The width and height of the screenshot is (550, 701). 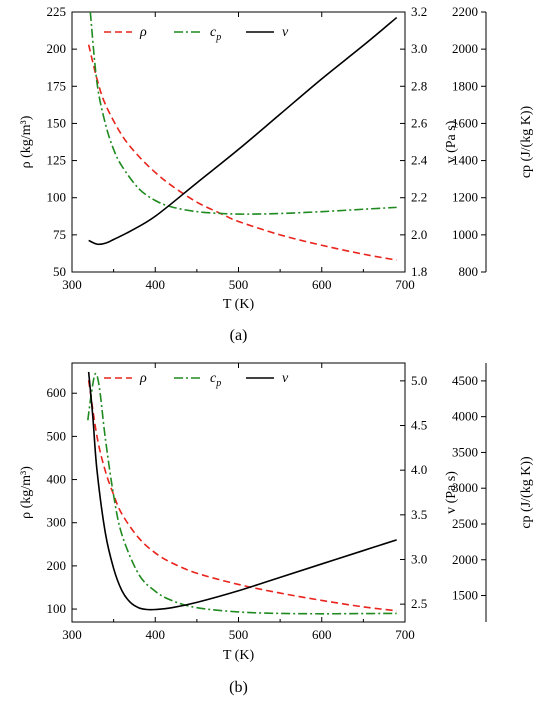 What do you see at coordinates (465, 11) in the screenshot?
I see `cp-tick-label: 2200` at bounding box center [465, 11].